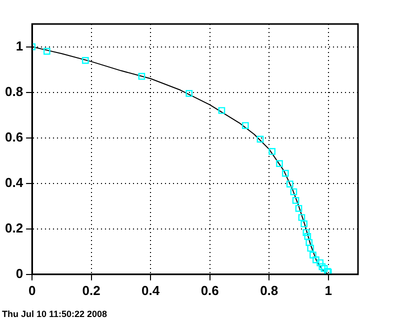 This screenshot has width=396, height=322. What do you see at coordinates (328, 290) in the screenshot?
I see `x-tick-label: 1` at bounding box center [328, 290].